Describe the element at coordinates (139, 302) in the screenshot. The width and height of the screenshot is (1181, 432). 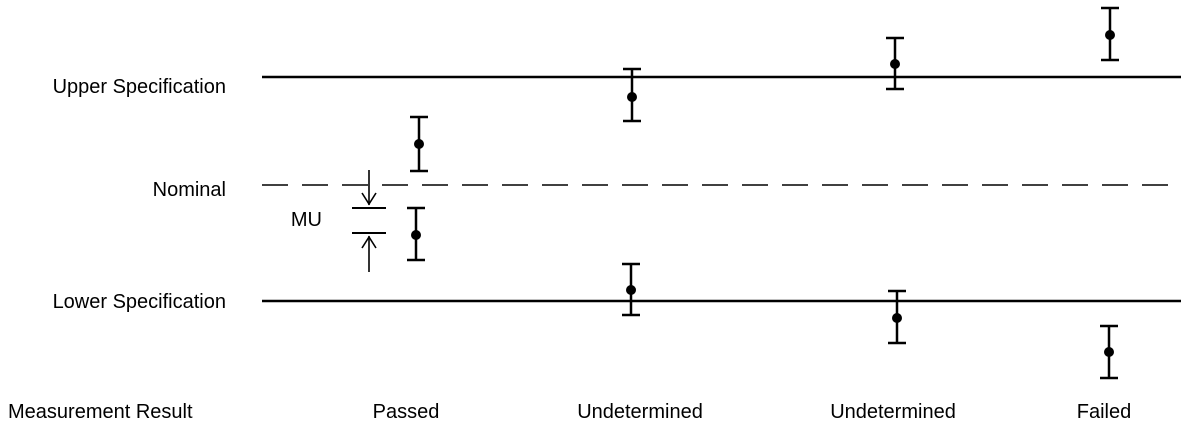
I see `lower-spec-label: Lower Specification` at that location.